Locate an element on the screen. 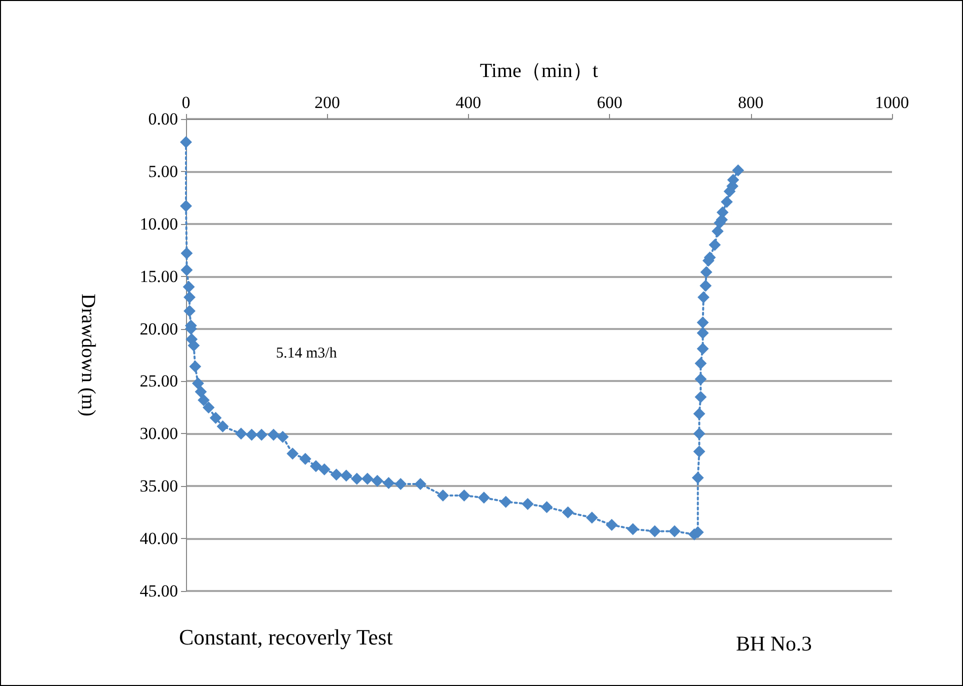  y-tick-label: 15.00 is located at coordinates (159, 276).